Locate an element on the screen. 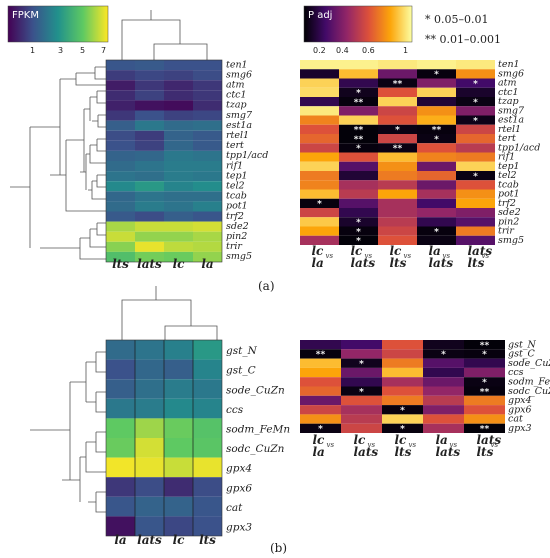  padj-title: P adj is located at coordinates (320, 15).